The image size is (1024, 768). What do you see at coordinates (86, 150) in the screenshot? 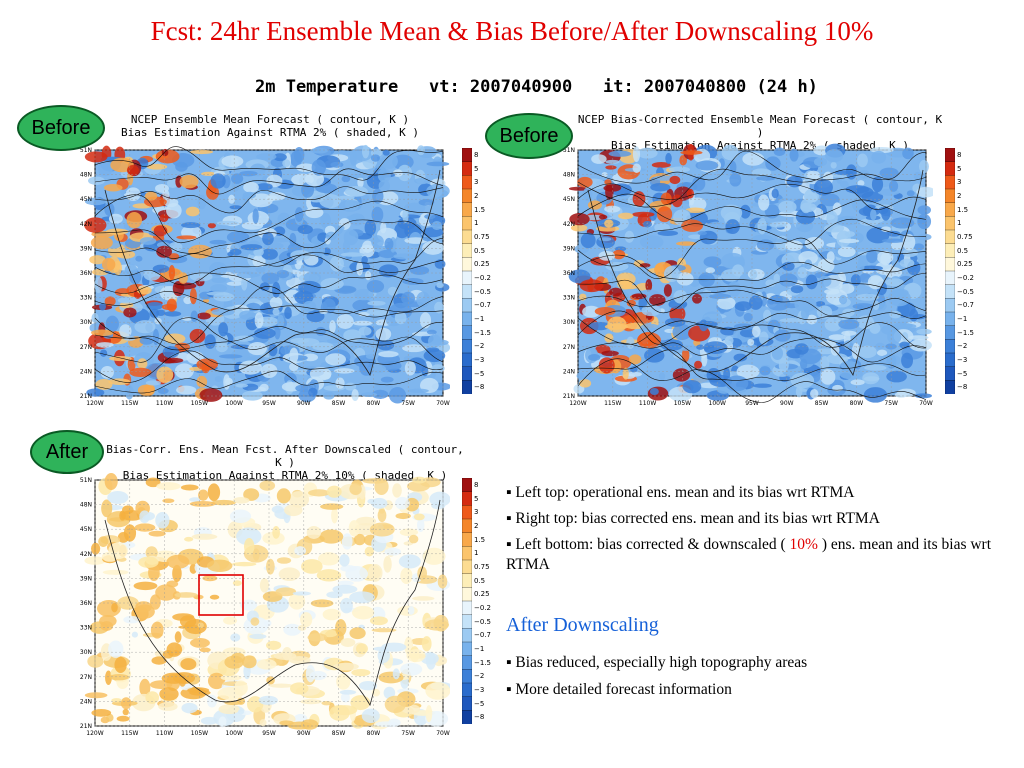
I see `svg-text: 51N` at bounding box center [86, 150].